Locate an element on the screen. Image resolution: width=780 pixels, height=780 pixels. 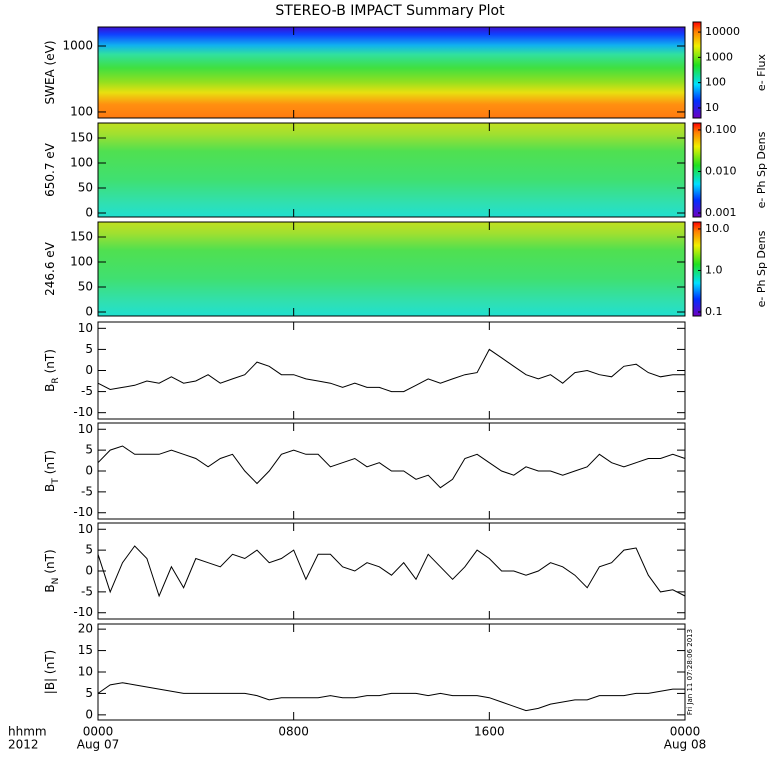
x-date-label: Aug 07 is located at coordinates (98, 745).